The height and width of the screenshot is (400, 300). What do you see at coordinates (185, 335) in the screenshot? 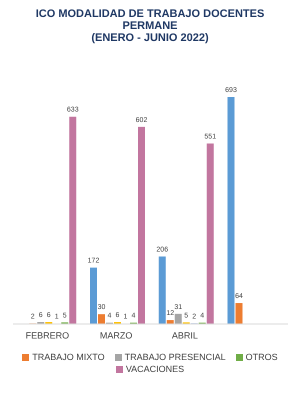
I see `x-tick-label: ABRIL` at bounding box center [185, 335].